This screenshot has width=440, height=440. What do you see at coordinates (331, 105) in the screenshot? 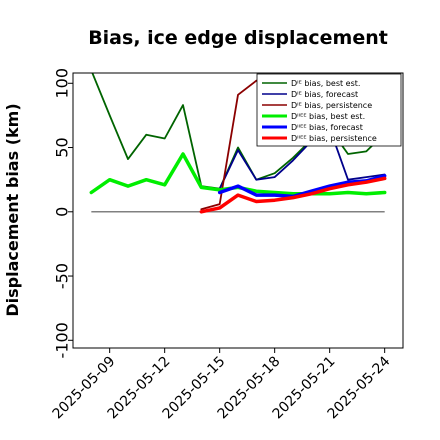
I see `legend-label-2: Dᴵᴱ bias, persistence` at bounding box center [331, 105].